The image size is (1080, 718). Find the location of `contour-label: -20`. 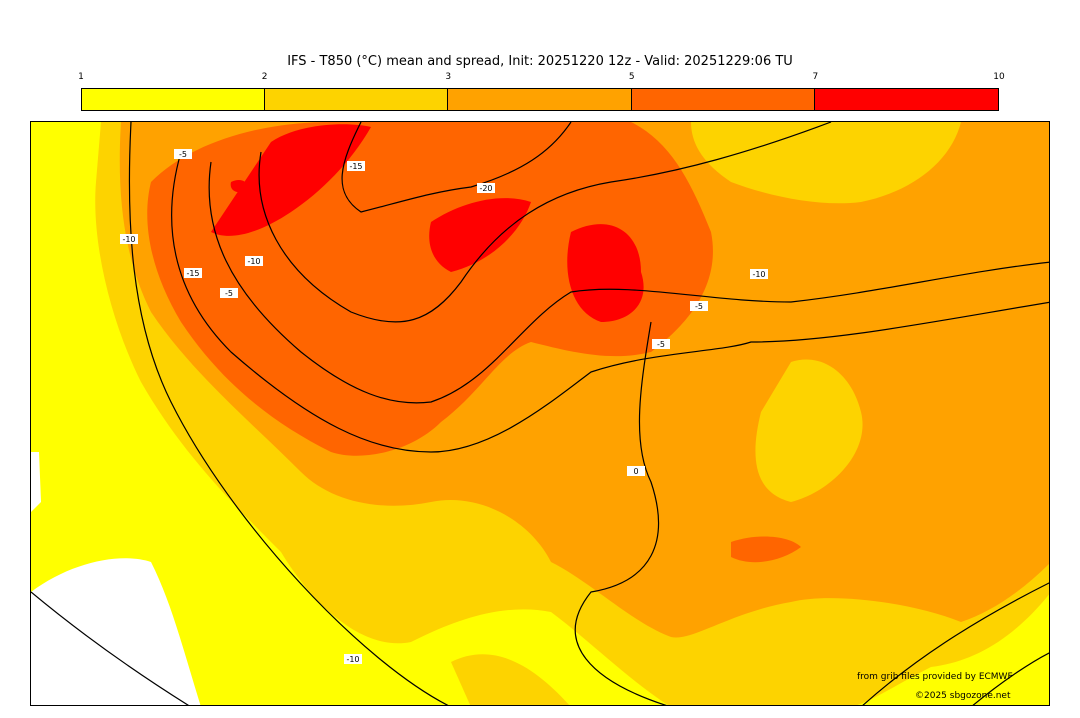

contour-label: -20 is located at coordinates (485, 188).